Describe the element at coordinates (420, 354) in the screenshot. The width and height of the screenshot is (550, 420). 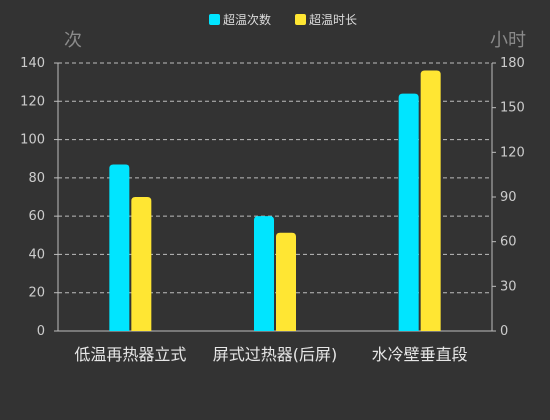
I see `category-label: 水冷壁垂直段` at that location.